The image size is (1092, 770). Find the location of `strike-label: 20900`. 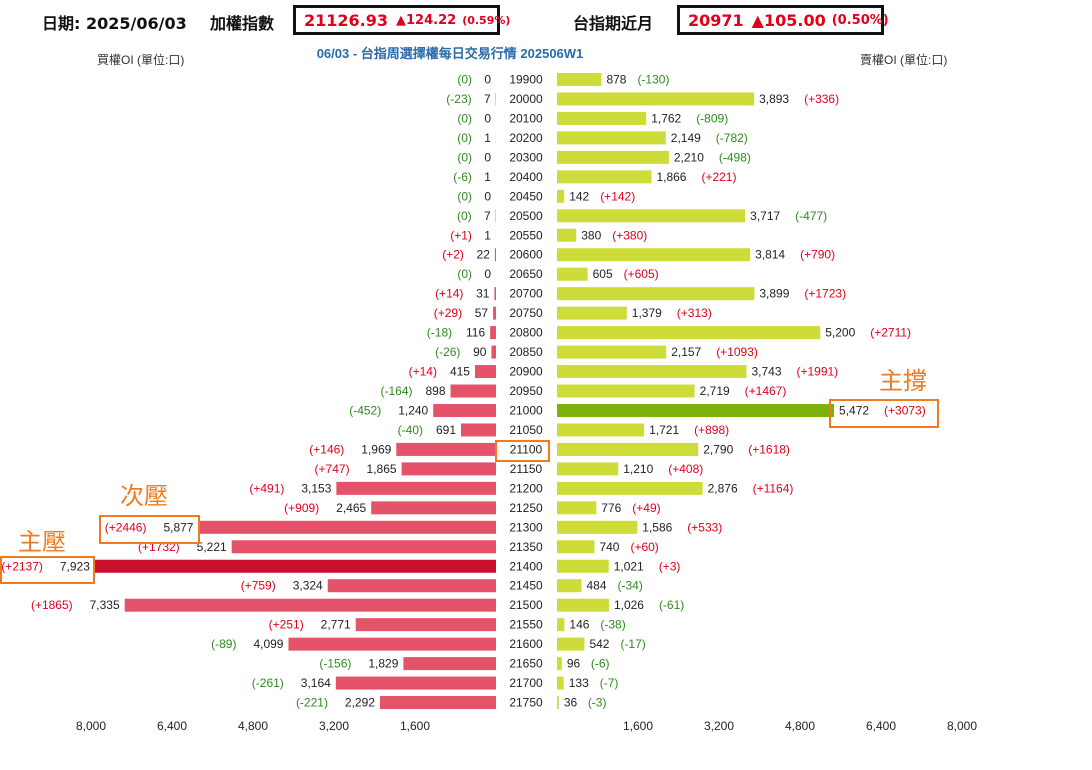

strike-label: 20900 is located at coordinates (526, 372).